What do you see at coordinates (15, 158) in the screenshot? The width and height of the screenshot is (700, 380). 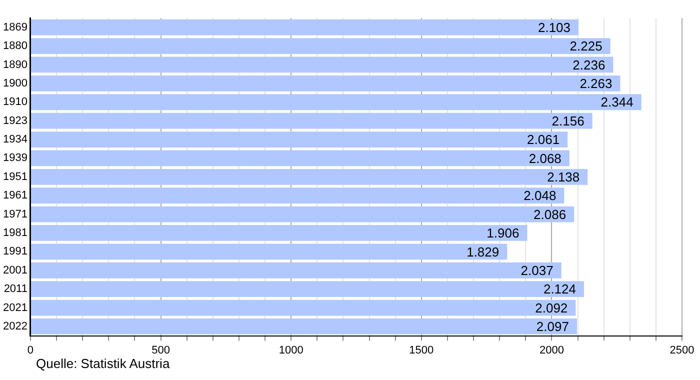 I see `y-tick-label: 1939` at bounding box center [15, 158].